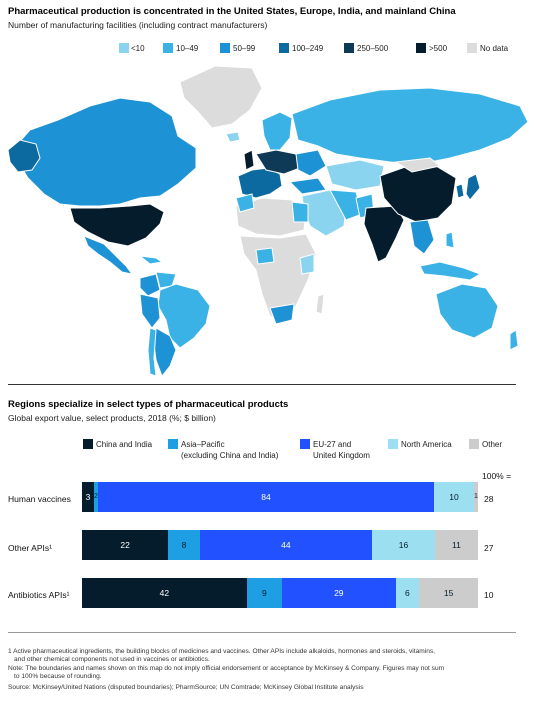  What do you see at coordinates (422, 237) in the screenshot?
I see `map-region-southeast-asia` at bounding box center [422, 237].